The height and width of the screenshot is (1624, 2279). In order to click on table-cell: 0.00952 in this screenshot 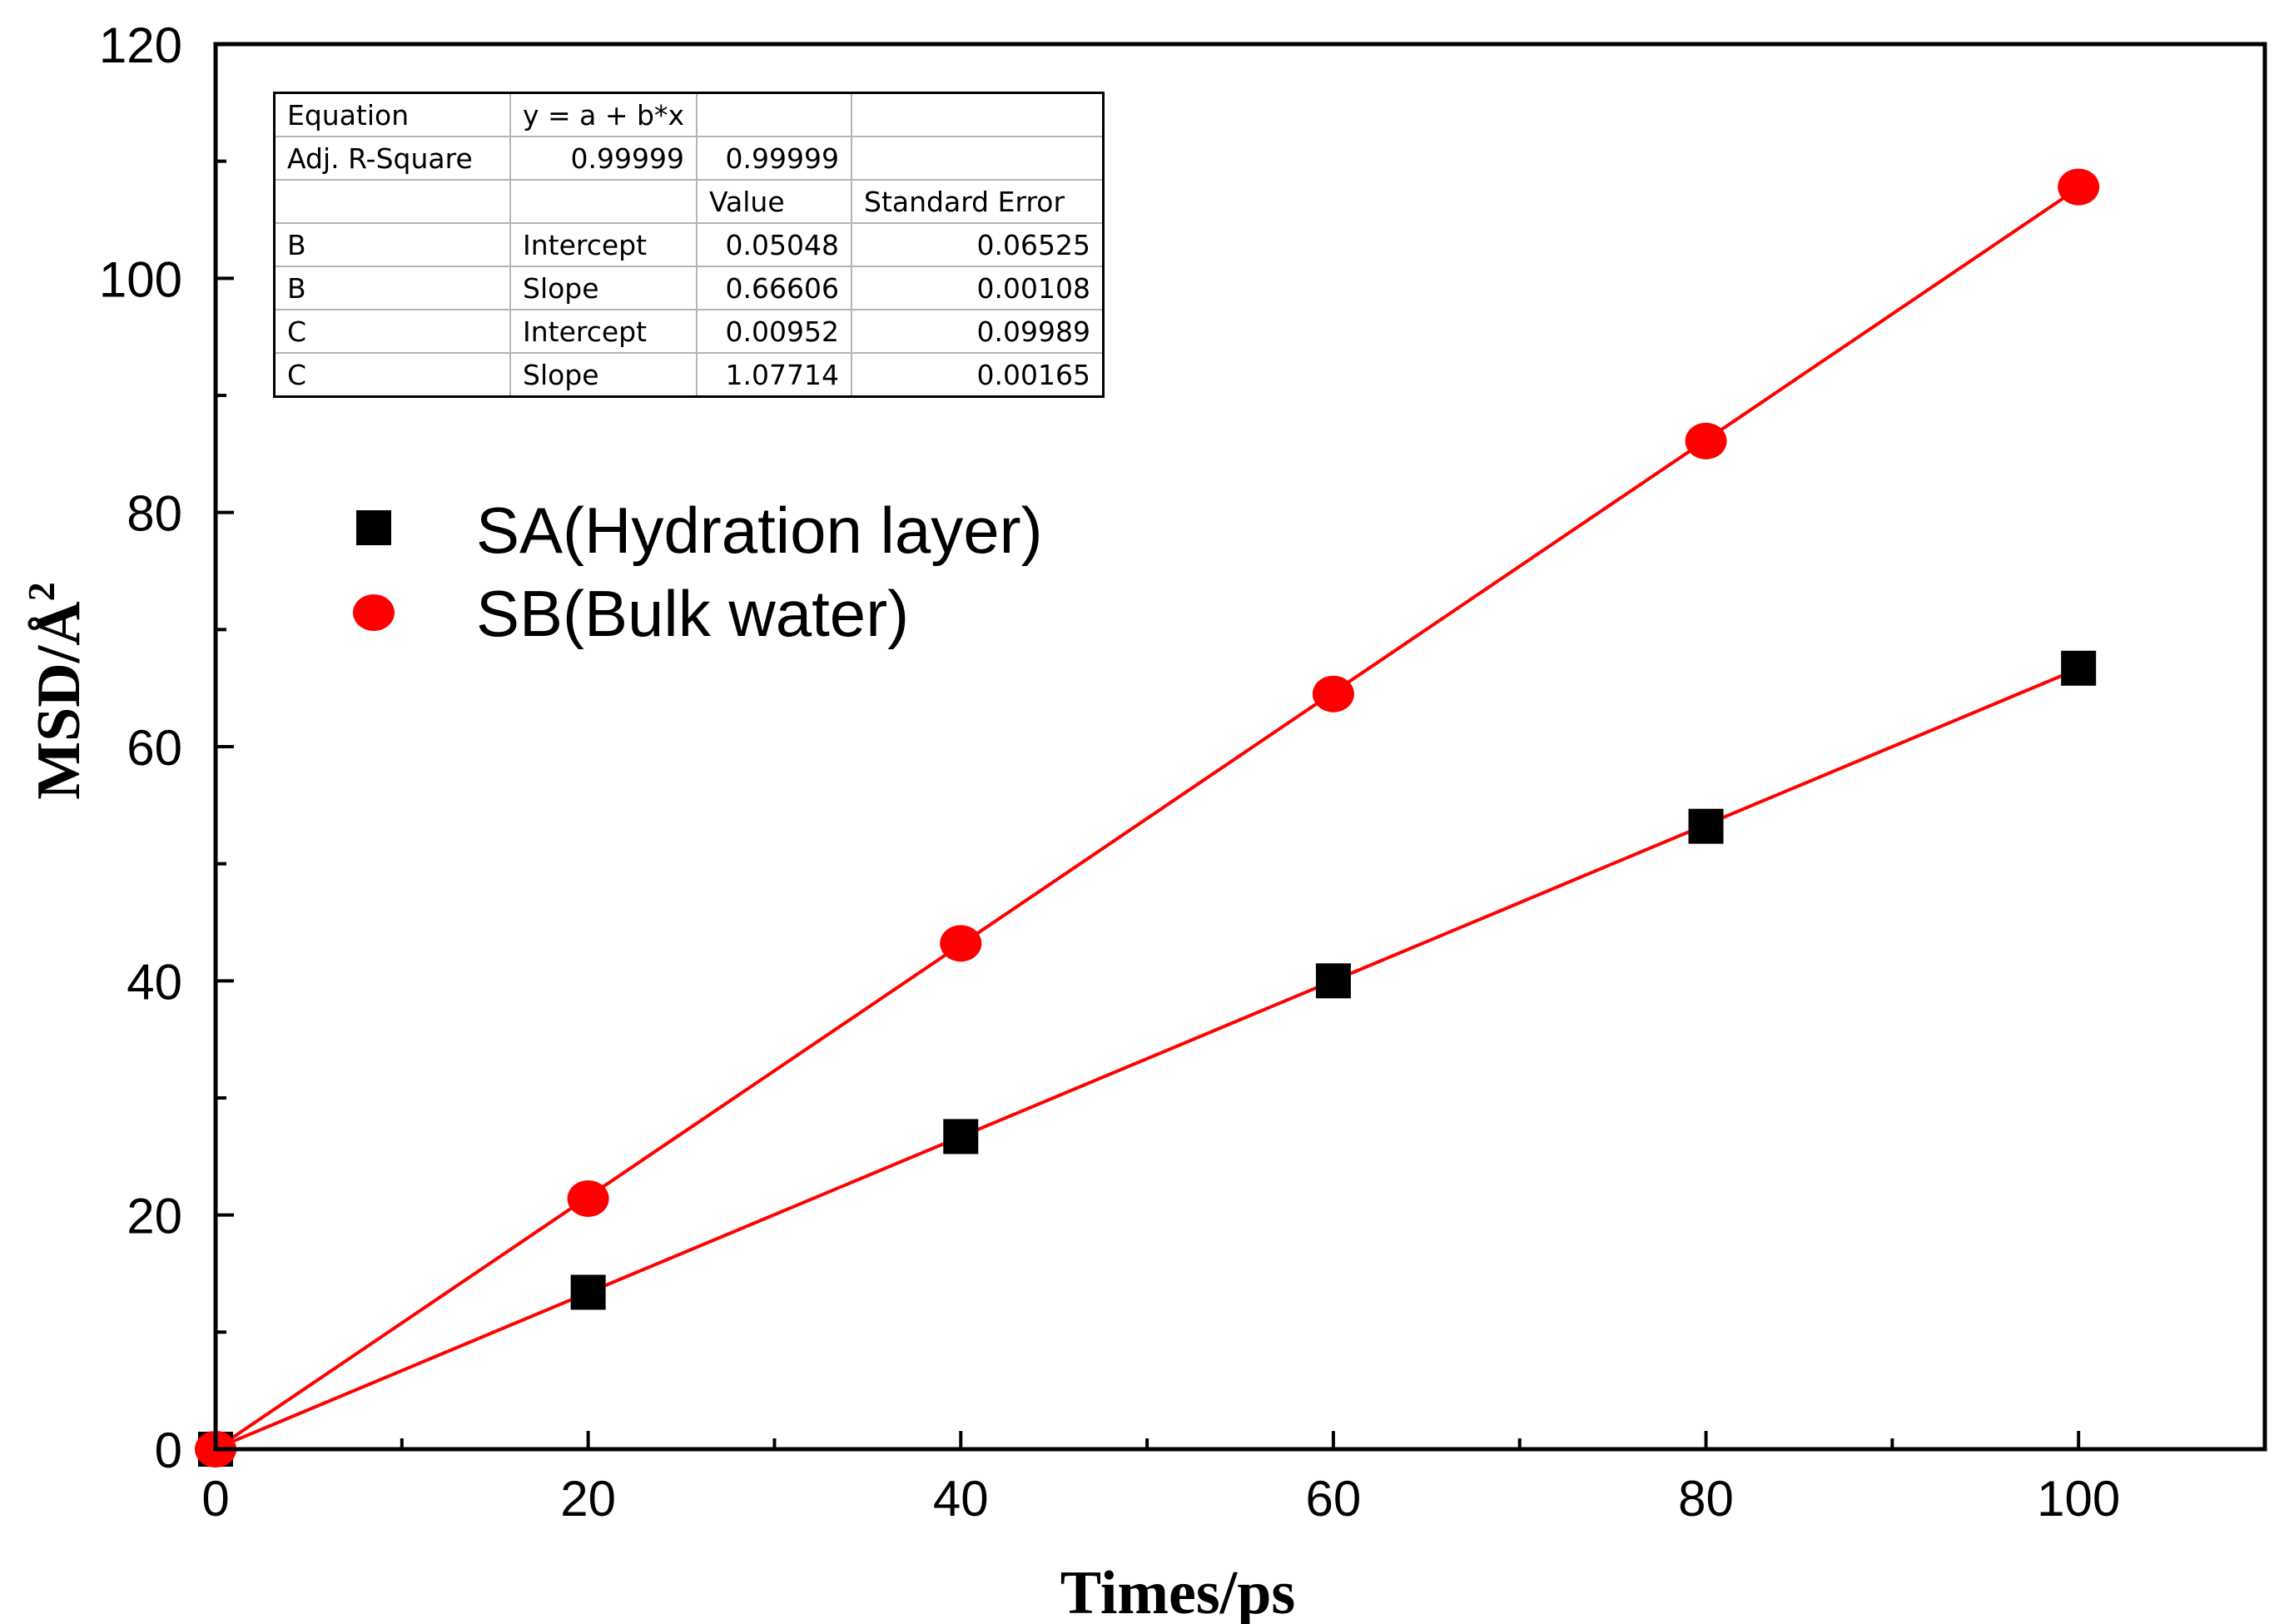, I will do `click(774, 331)`.